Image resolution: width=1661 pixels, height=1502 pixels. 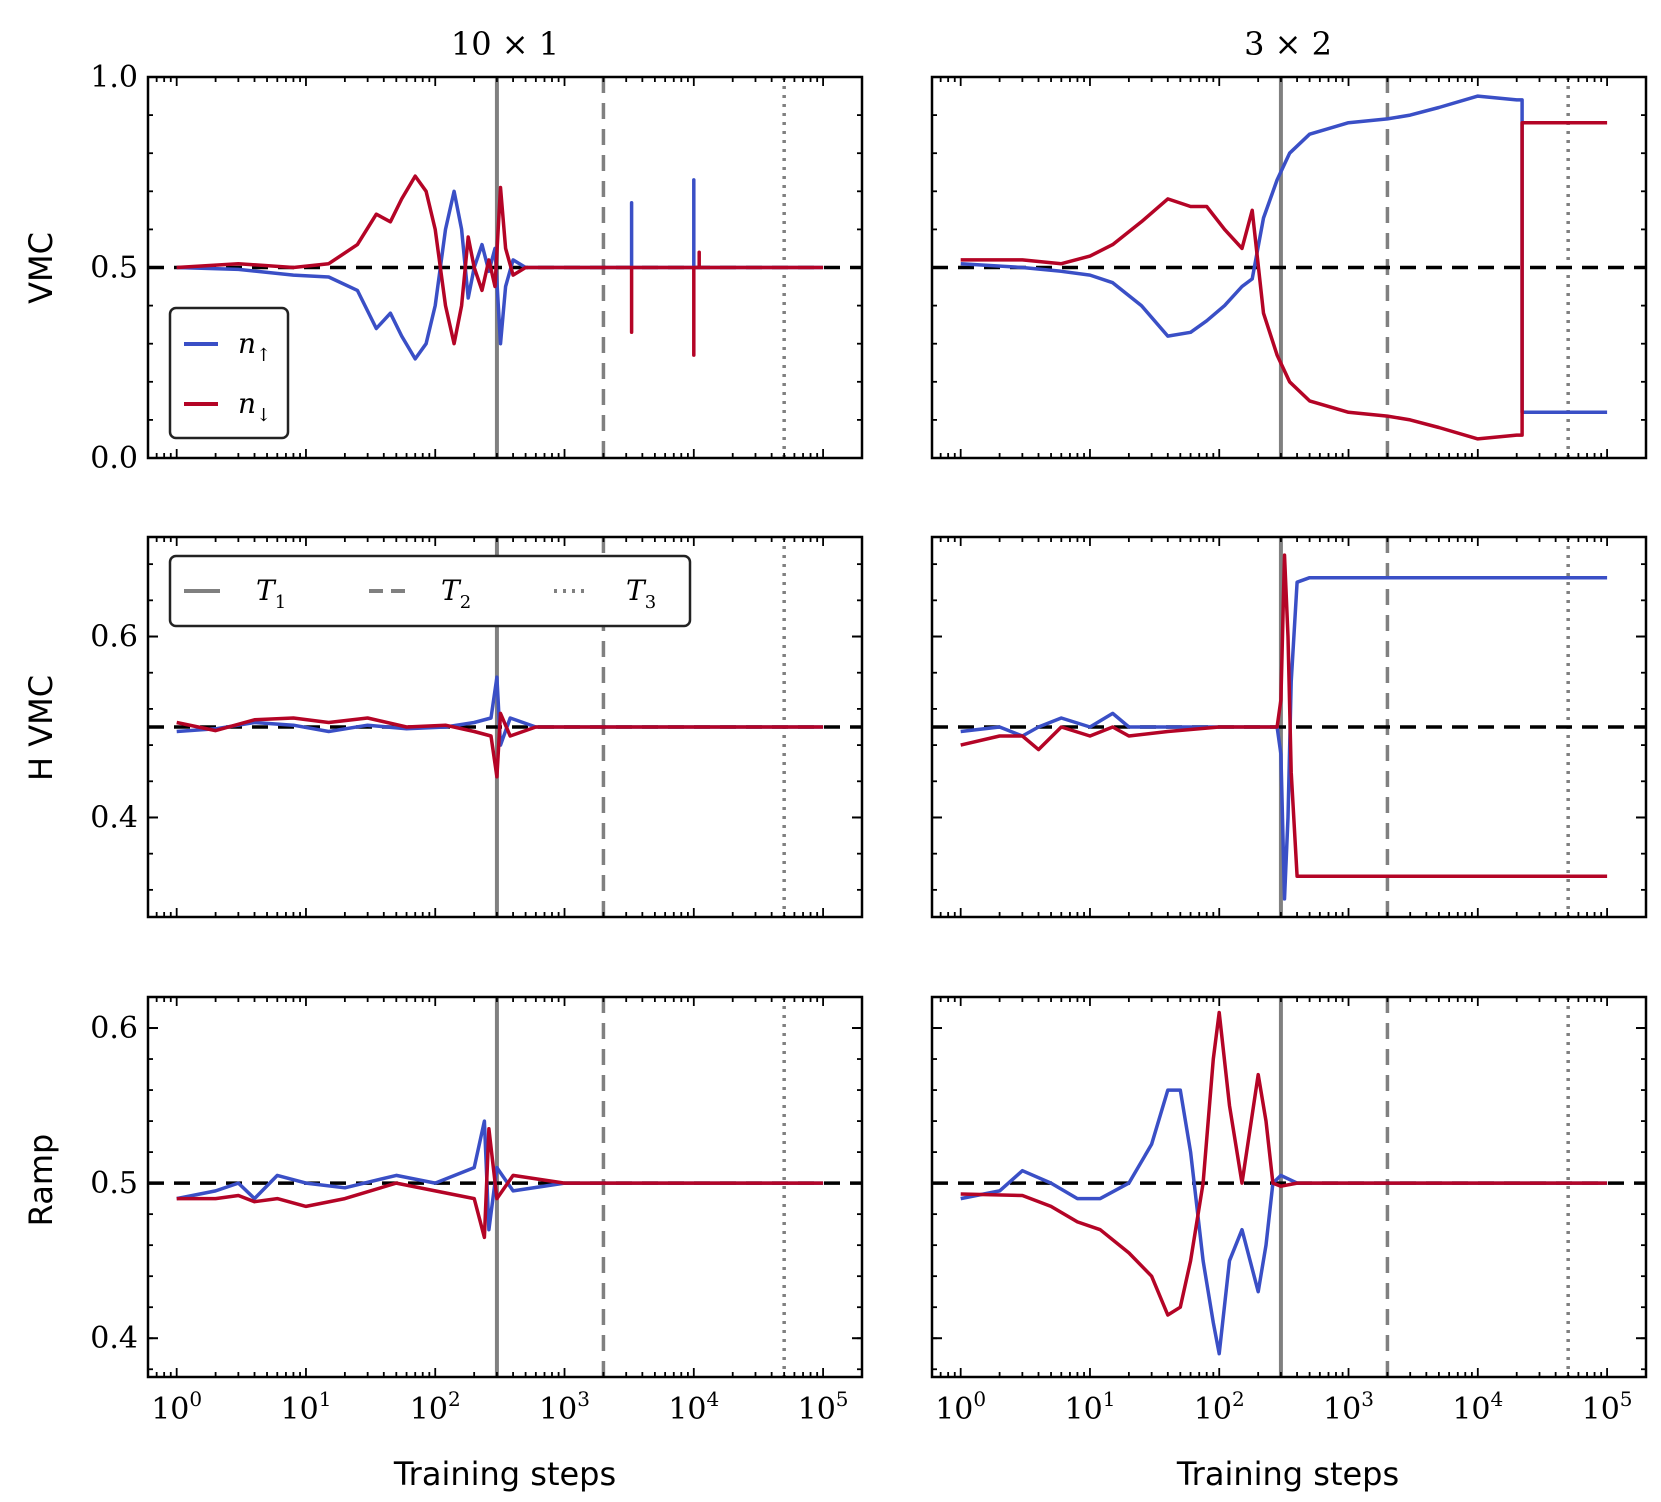 I want to click on y-tick-label: 0.0, so click(x=114, y=458).